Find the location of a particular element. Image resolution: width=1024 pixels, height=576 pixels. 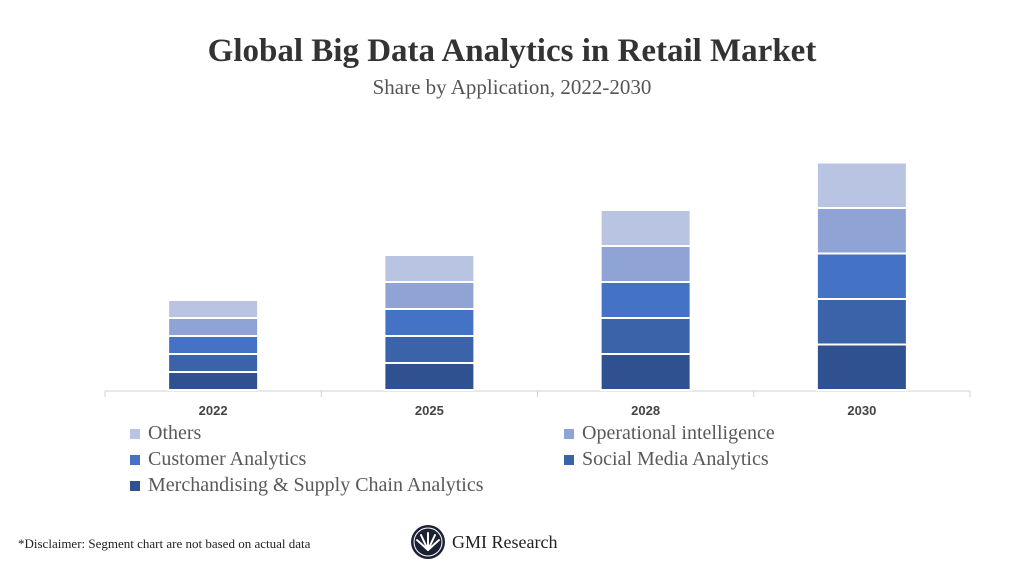

logo-emblem-icon is located at coordinates (428, 542).